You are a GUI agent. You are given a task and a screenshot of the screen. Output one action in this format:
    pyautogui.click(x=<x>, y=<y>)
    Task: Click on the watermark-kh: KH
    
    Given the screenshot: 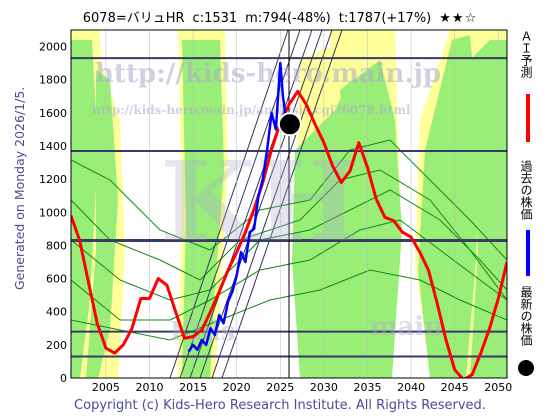 What is the action you would take?
    pyautogui.click(x=260, y=201)
    